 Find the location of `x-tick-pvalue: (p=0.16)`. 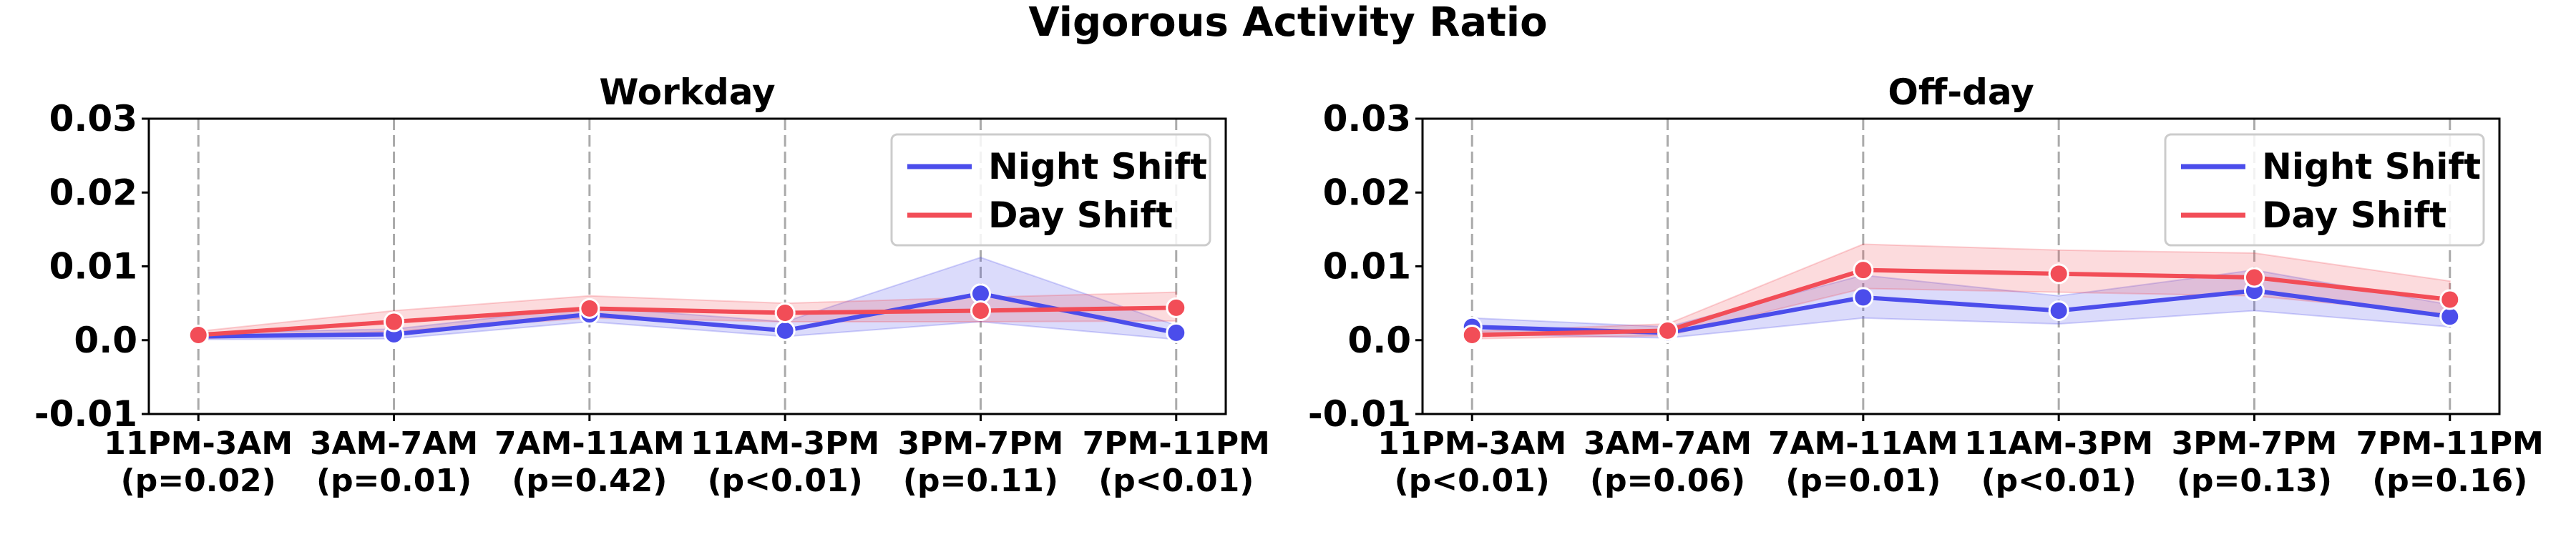

x-tick-pvalue: (p=0.16) is located at coordinates (2449, 481).